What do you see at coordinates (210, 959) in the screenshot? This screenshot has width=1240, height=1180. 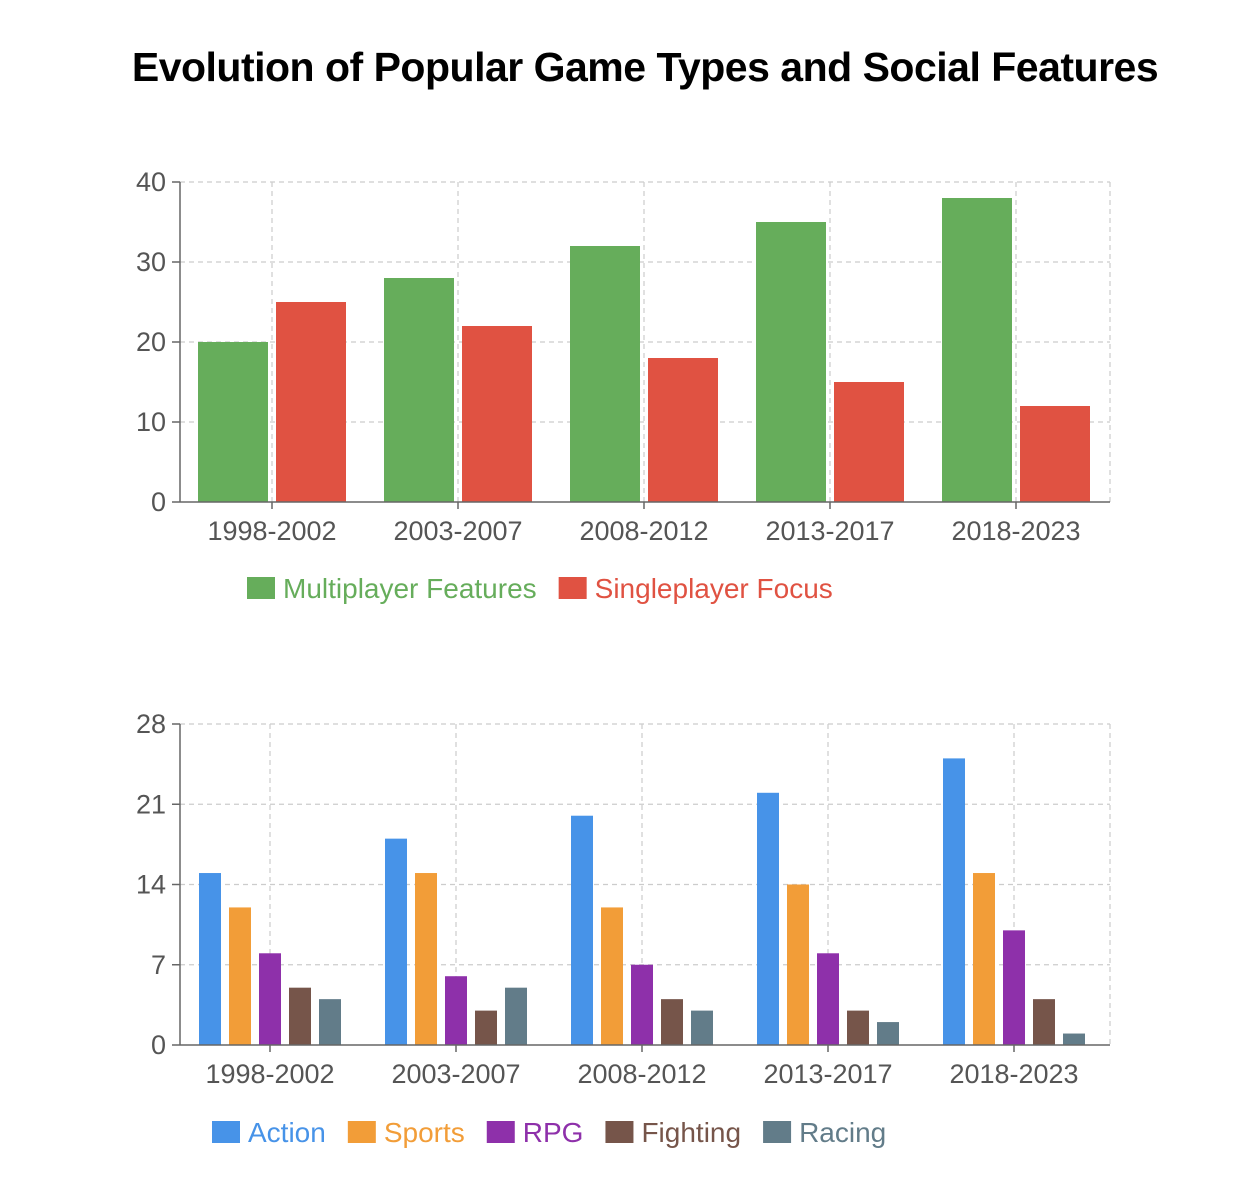 I see `bar-action-1998-2002` at bounding box center [210, 959].